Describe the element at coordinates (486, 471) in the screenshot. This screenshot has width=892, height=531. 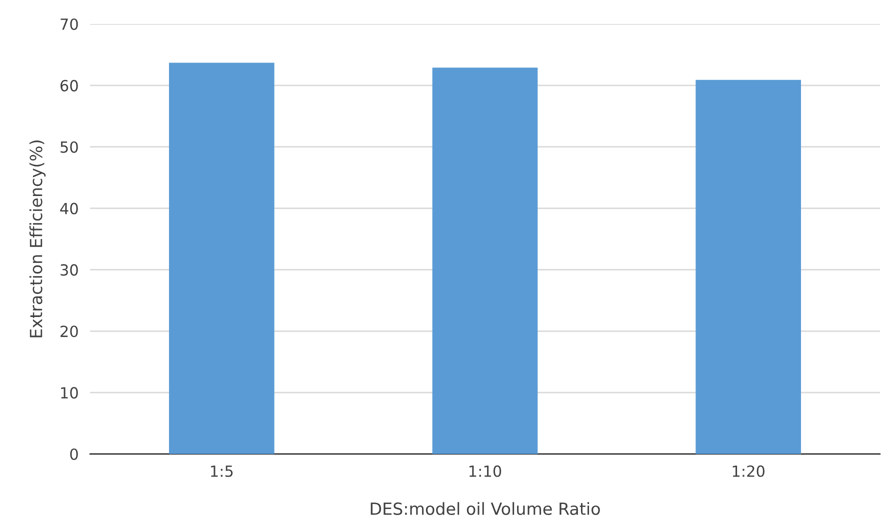
I see `x-tick-label: 1:10` at that location.